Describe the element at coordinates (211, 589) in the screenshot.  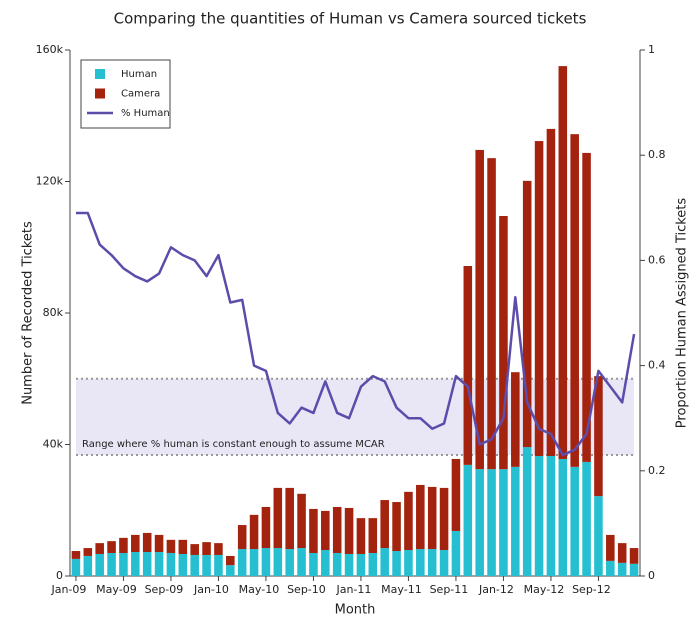
I see `x-tick-label: Jan-10` at that location.